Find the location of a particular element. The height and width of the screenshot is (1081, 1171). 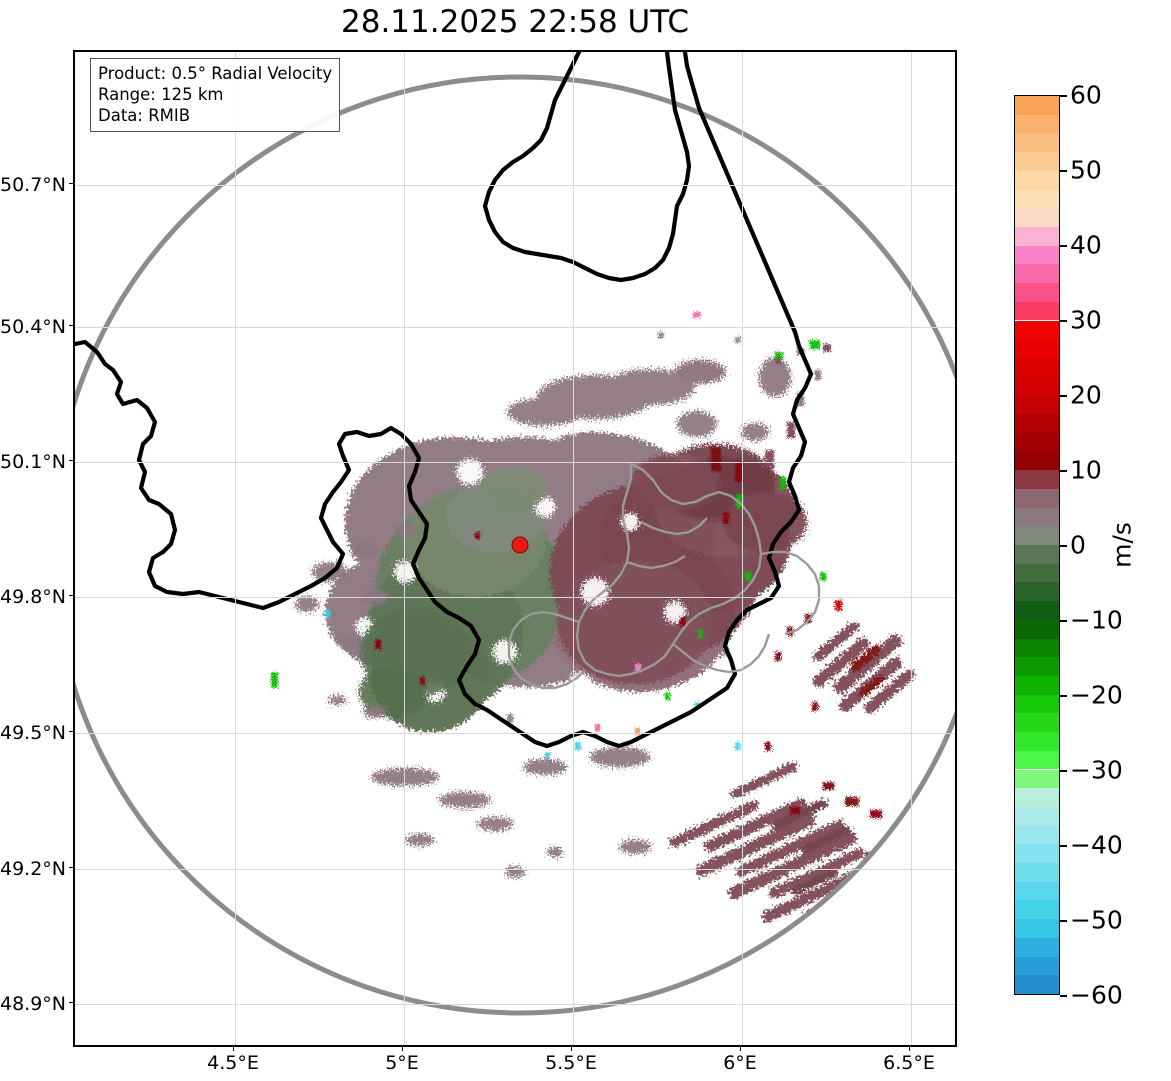

info-data-line: Data: RMIB is located at coordinates (144, 115).